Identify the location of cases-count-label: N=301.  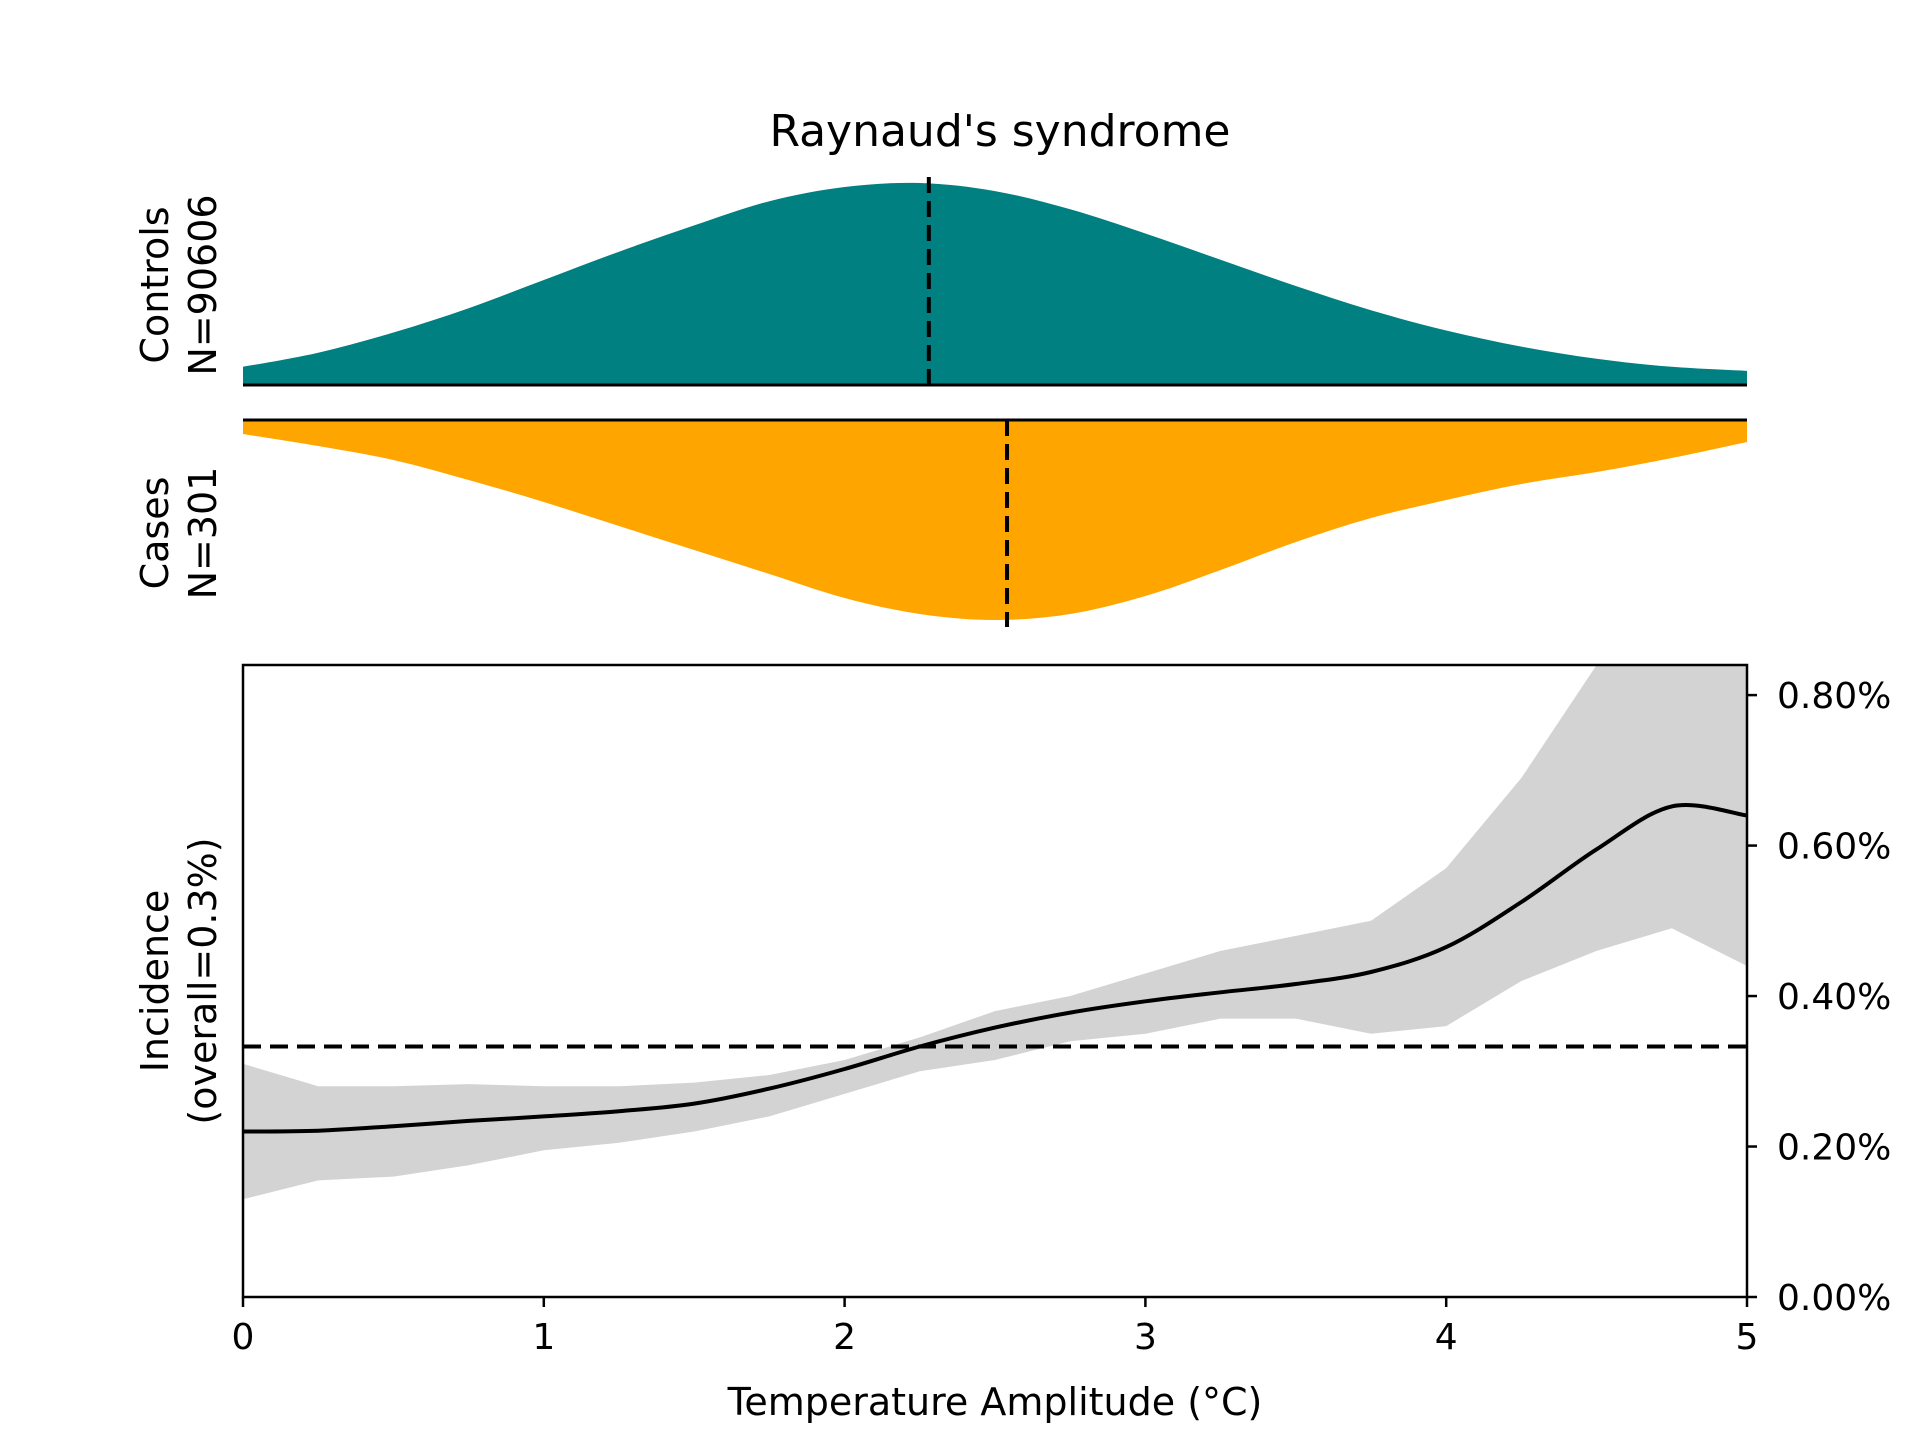
(203, 533).